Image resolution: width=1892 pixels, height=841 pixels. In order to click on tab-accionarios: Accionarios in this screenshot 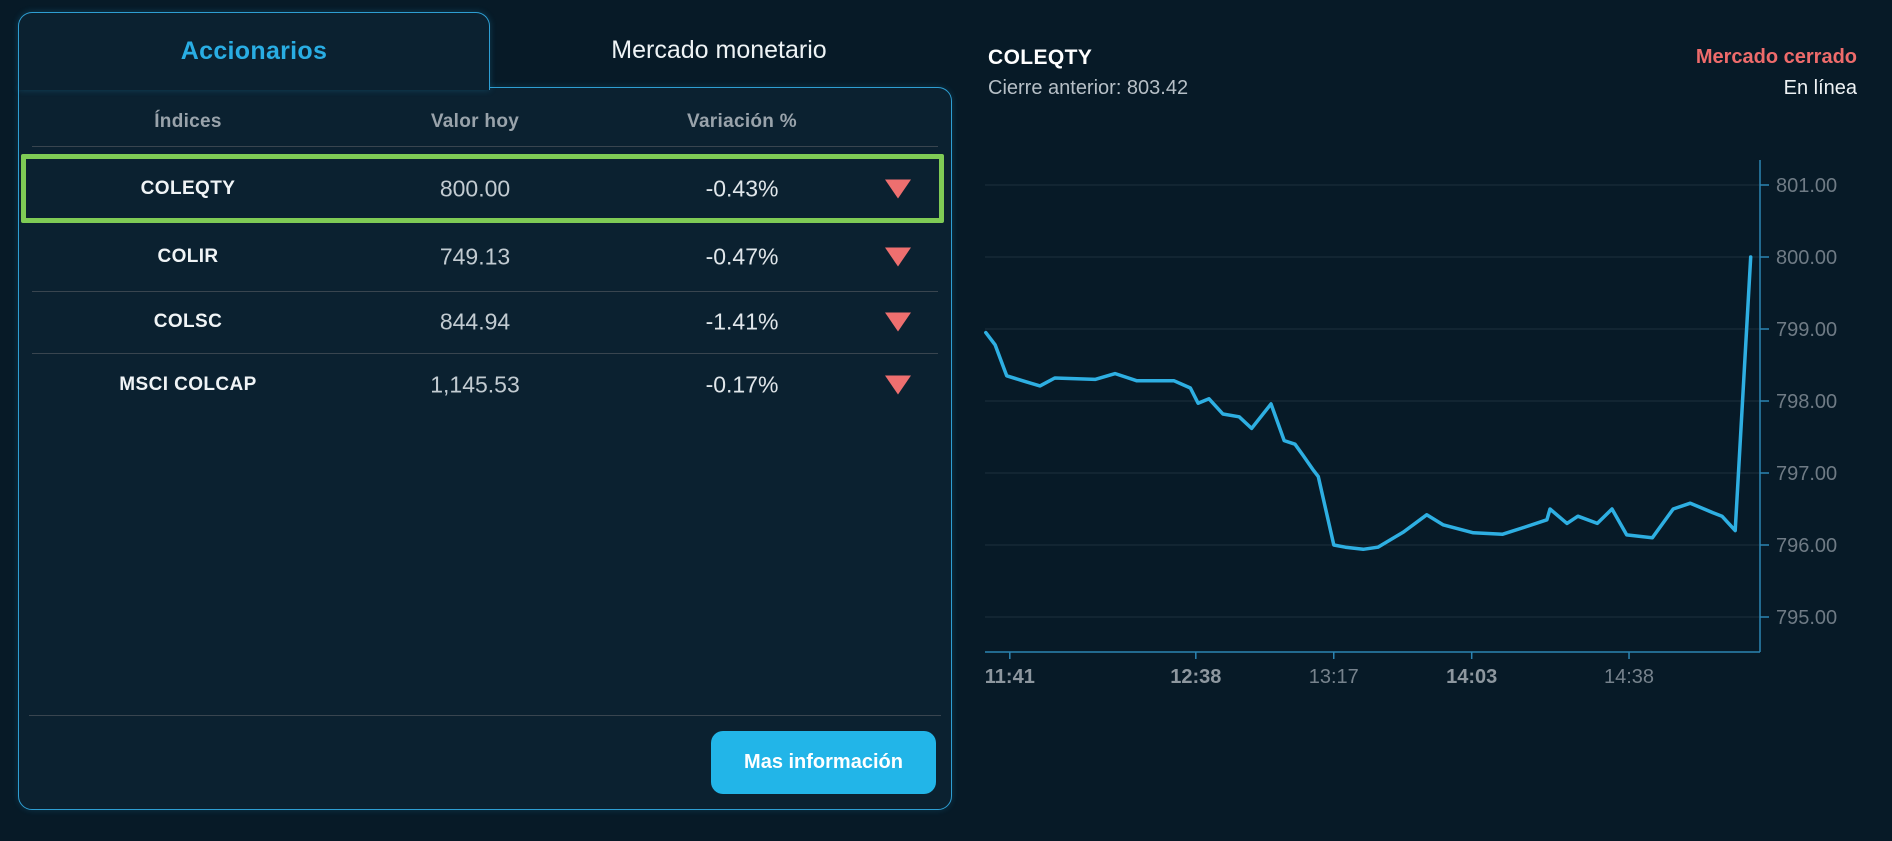, I will do `click(254, 51)`.